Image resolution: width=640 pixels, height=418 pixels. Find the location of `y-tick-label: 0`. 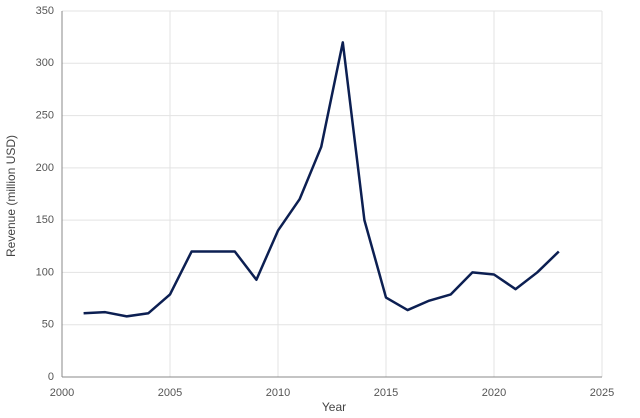

y-tick-label: 0 is located at coordinates (51, 377).